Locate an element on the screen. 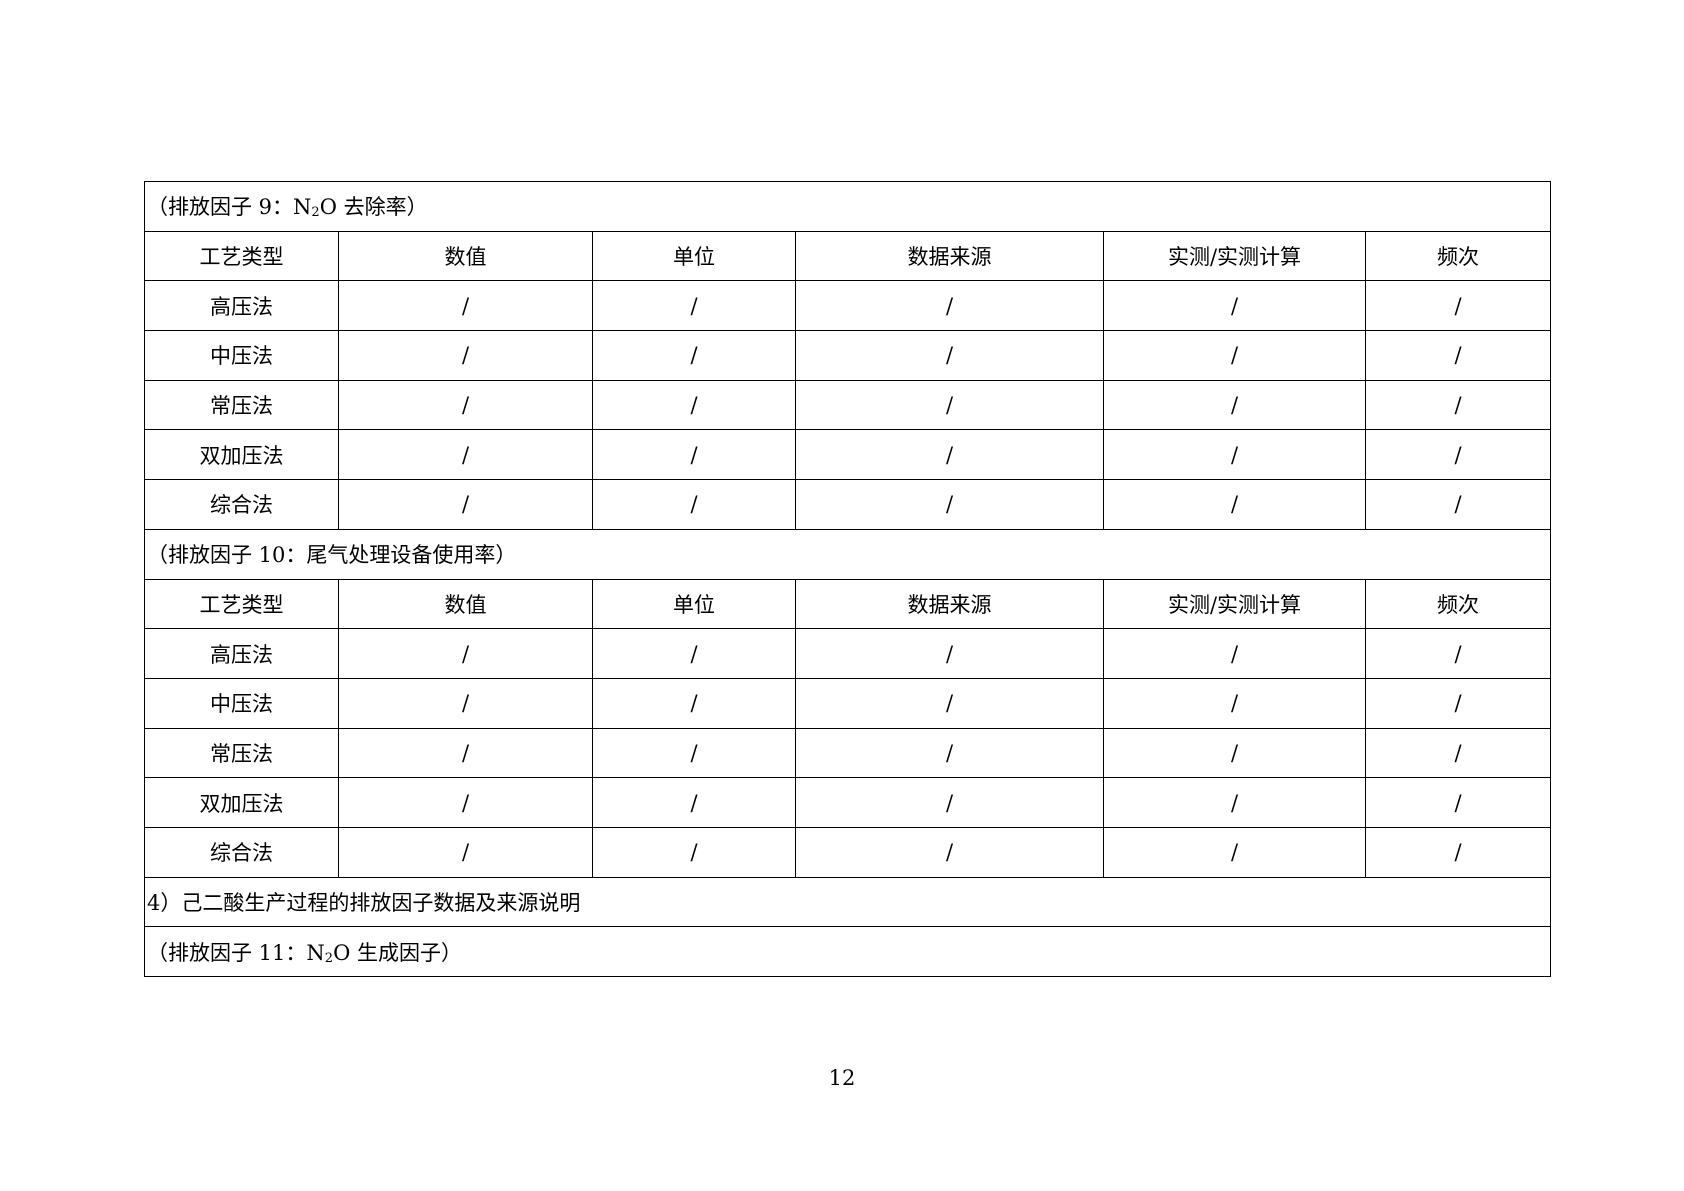 The height and width of the screenshot is (1191, 1684). factor-9-title: （排放因子 9：N2O 去除率） is located at coordinates (847, 206).